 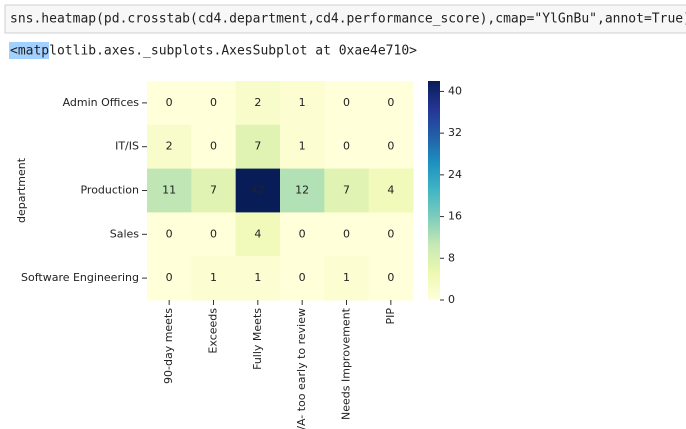 I want to click on colorbar-tick-label: 40, so click(x=455, y=90).